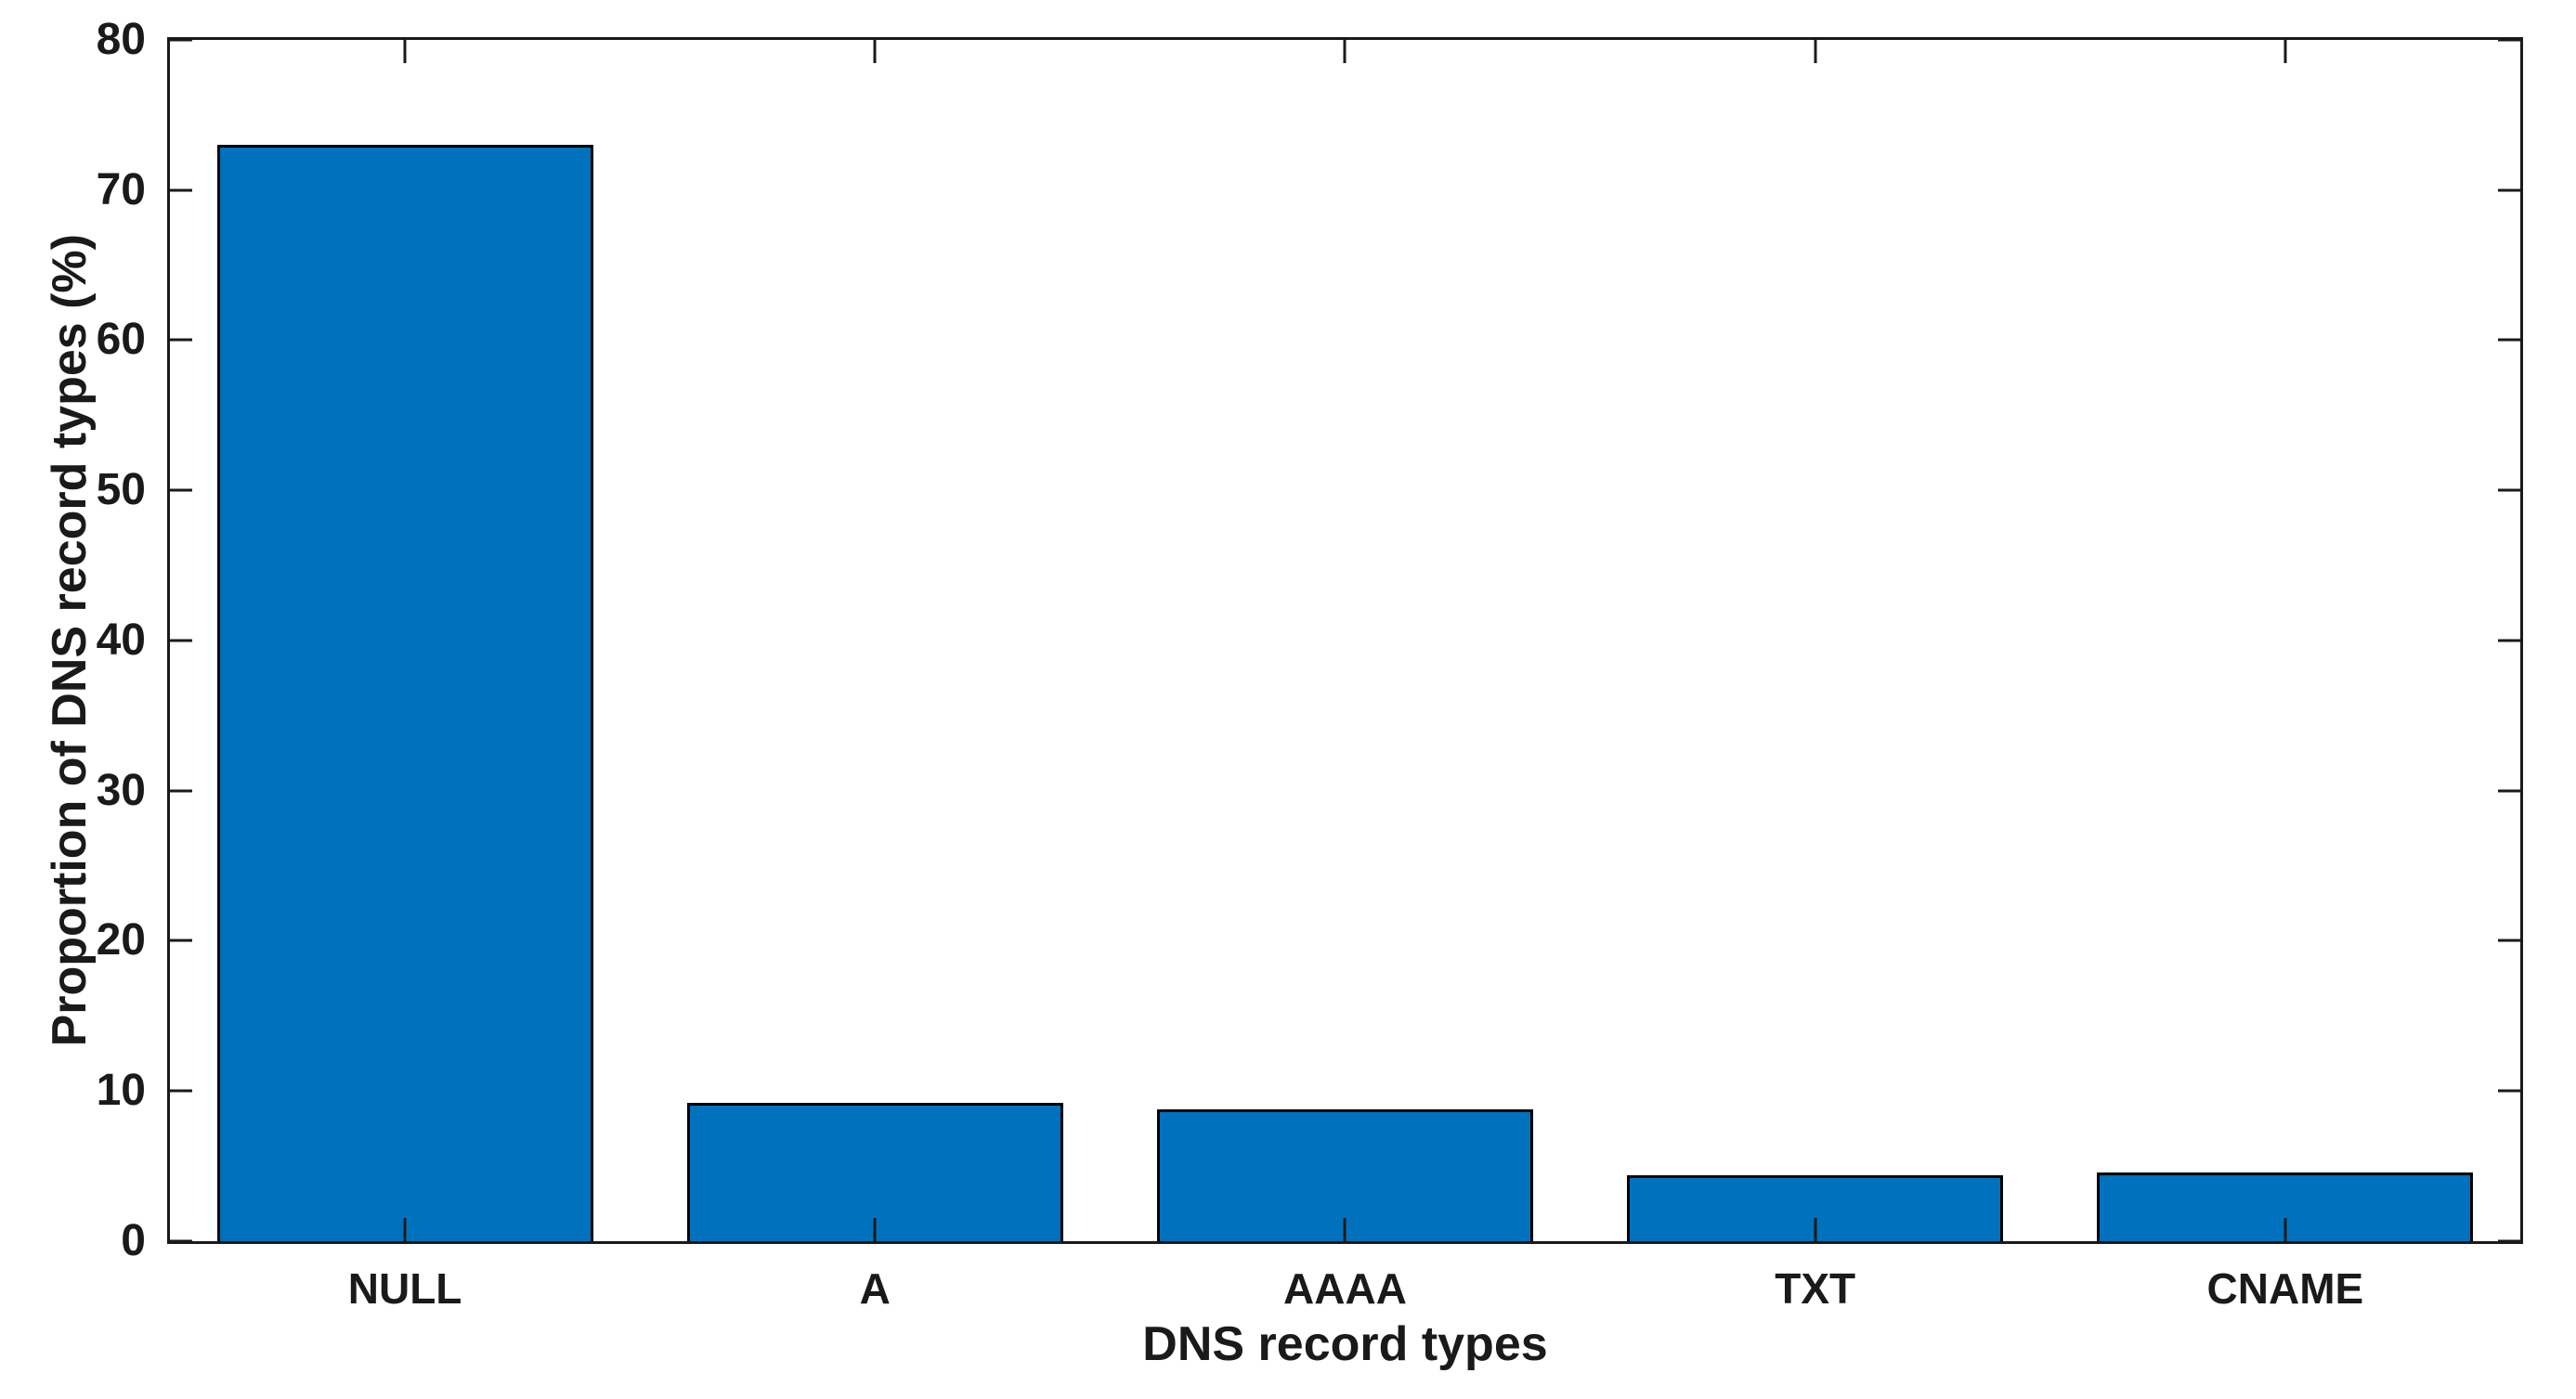  What do you see at coordinates (121, 340) in the screenshot?
I see `y-tick-label-60: 60` at bounding box center [121, 340].